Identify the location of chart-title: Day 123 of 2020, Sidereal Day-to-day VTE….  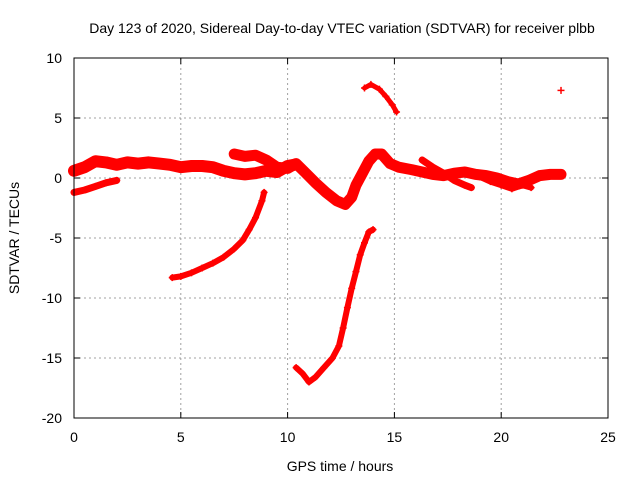
(342, 28).